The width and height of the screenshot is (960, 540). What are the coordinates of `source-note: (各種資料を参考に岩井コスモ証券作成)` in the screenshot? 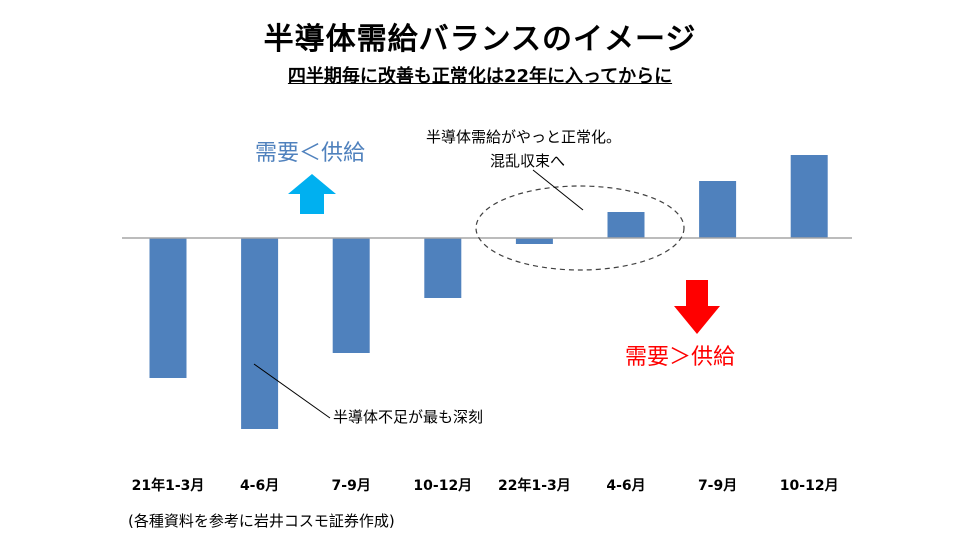 It's located at (261, 521).